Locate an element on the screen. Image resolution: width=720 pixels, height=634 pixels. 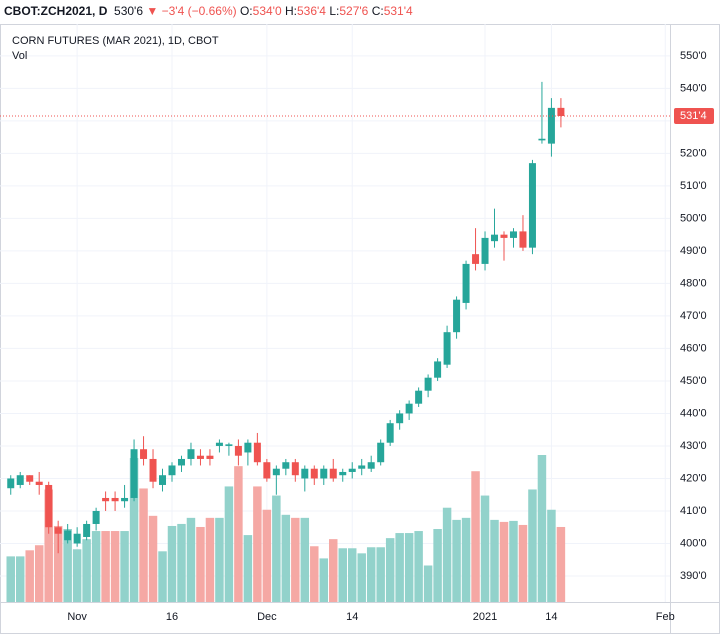
volume-label: Vol is located at coordinates (19, 56).